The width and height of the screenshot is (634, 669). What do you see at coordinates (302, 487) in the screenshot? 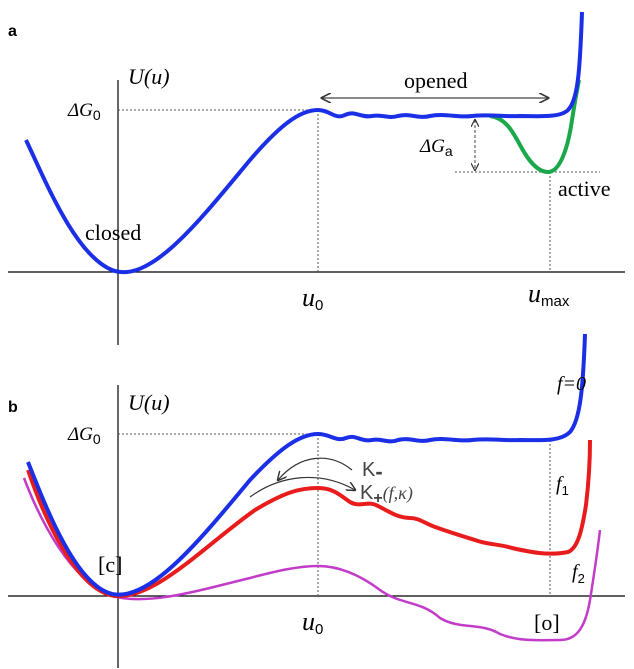
I see `panel-b-k-plus-arrow` at bounding box center [302, 487].